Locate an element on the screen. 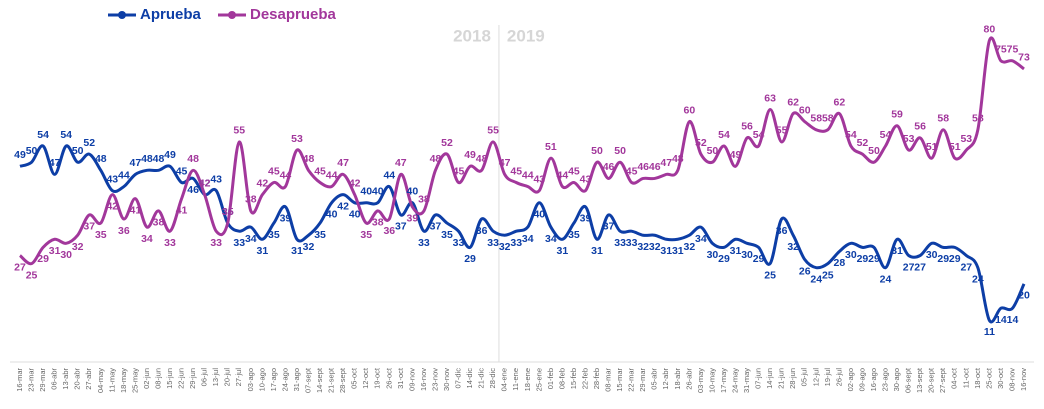 This screenshot has width=1044, height=409. data-label: 51 is located at coordinates (551, 147).